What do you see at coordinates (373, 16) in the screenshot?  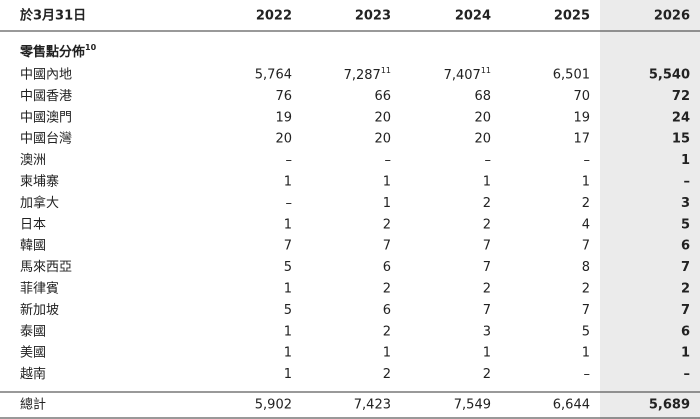 I see `year-header: 2023` at bounding box center [373, 16].